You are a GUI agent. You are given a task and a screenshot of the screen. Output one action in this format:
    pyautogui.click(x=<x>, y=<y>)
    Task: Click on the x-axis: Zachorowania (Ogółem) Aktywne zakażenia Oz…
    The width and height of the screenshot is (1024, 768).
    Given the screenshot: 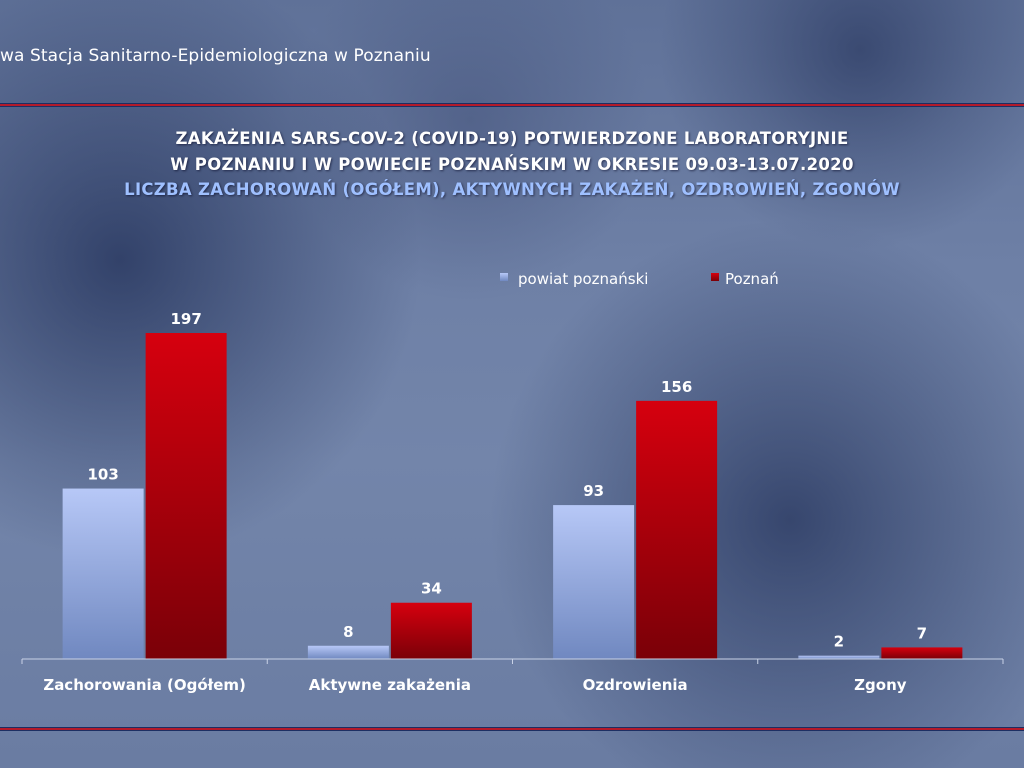 What is the action you would take?
    pyautogui.click(x=512, y=676)
    